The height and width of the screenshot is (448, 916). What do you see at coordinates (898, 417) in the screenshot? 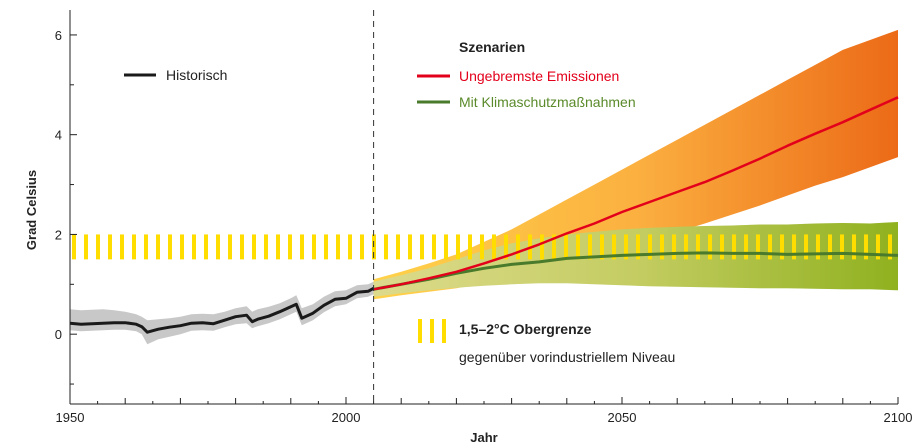
I see `x-tick-label: 2100` at bounding box center [898, 417].